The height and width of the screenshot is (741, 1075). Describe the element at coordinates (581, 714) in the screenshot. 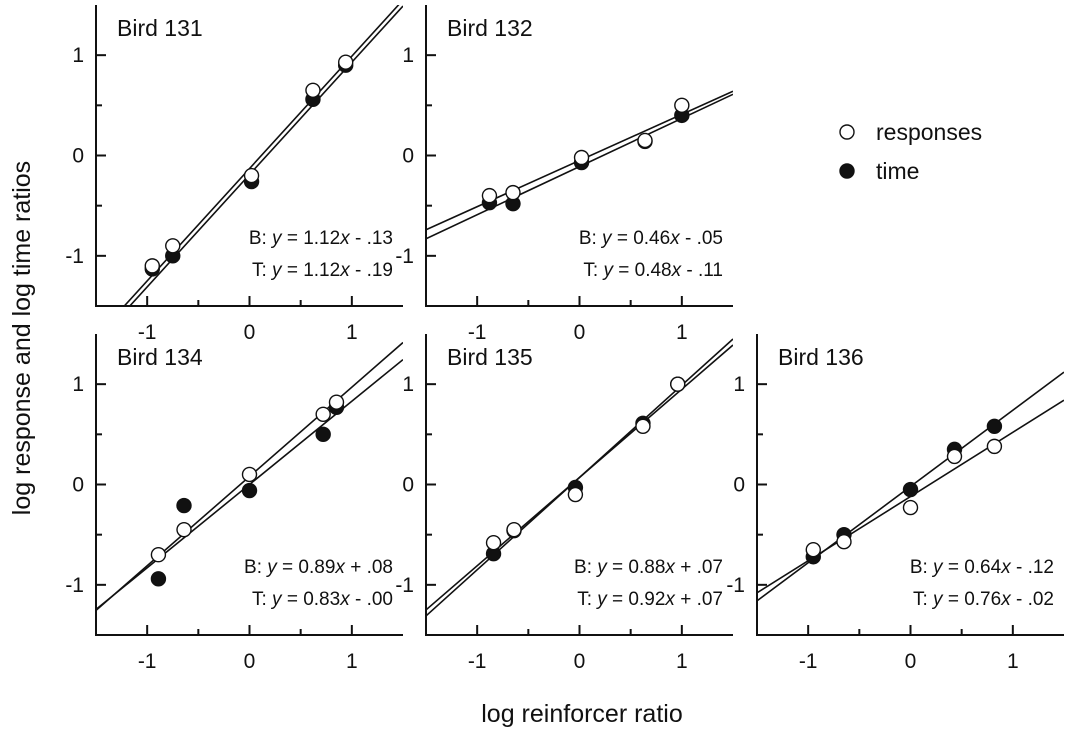

I see `x-axis-label: log reinforcer ratio` at that location.